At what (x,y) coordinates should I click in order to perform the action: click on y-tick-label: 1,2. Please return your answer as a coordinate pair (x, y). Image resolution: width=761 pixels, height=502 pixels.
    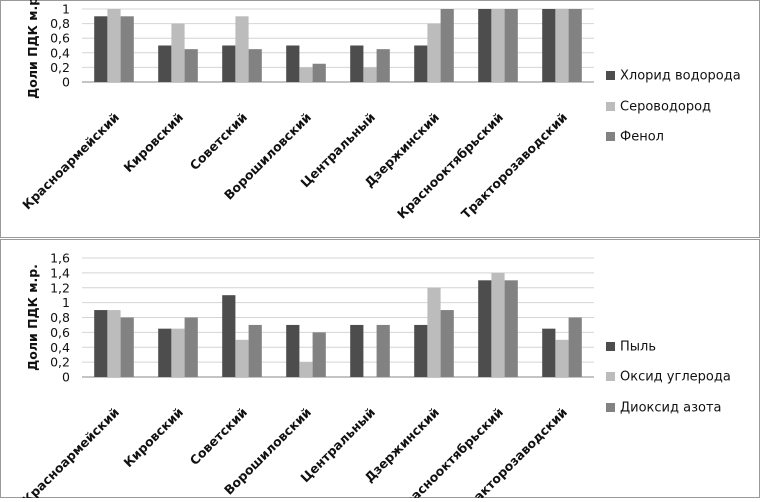
    Looking at the image, I should click on (60, 287).